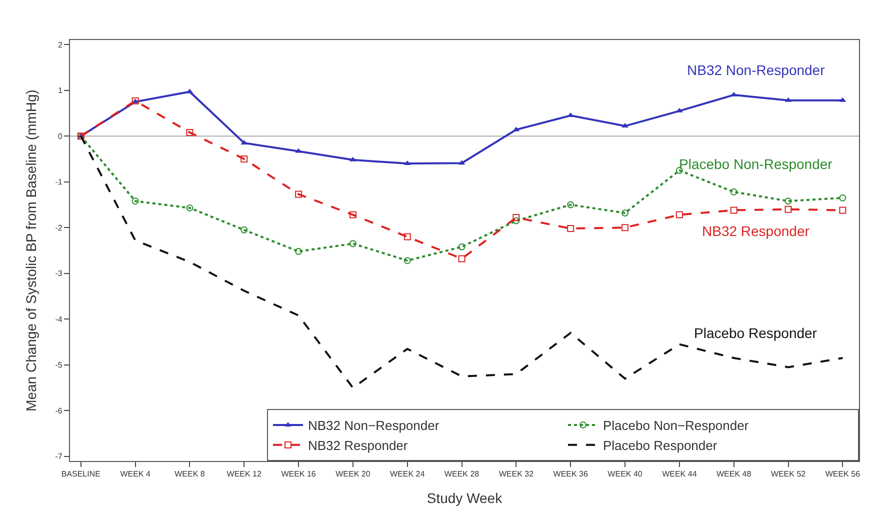 This screenshot has height=531, width=871. I want to click on x-tick-label: WEEK 44, so click(680, 474).